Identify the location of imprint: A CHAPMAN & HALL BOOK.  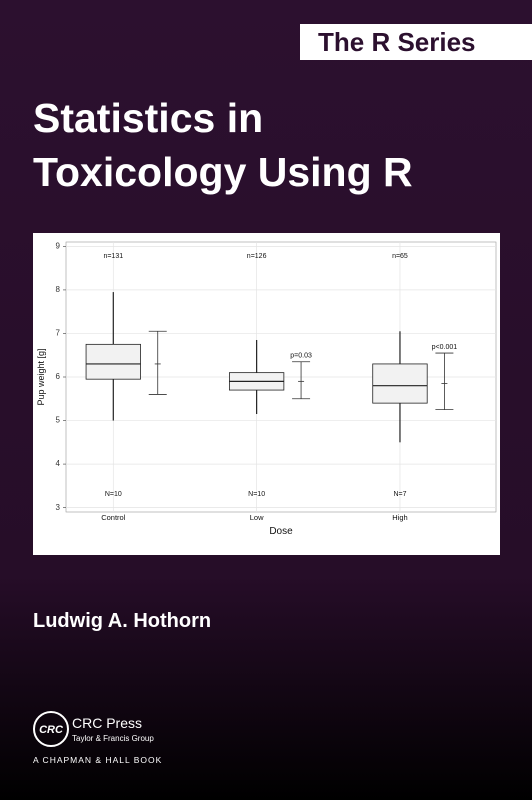
(97, 760).